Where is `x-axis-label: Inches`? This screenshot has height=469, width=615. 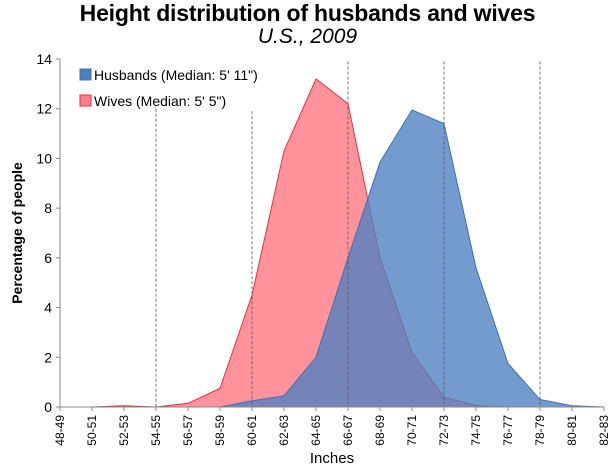
x-axis-label: Inches is located at coordinates (332, 458).